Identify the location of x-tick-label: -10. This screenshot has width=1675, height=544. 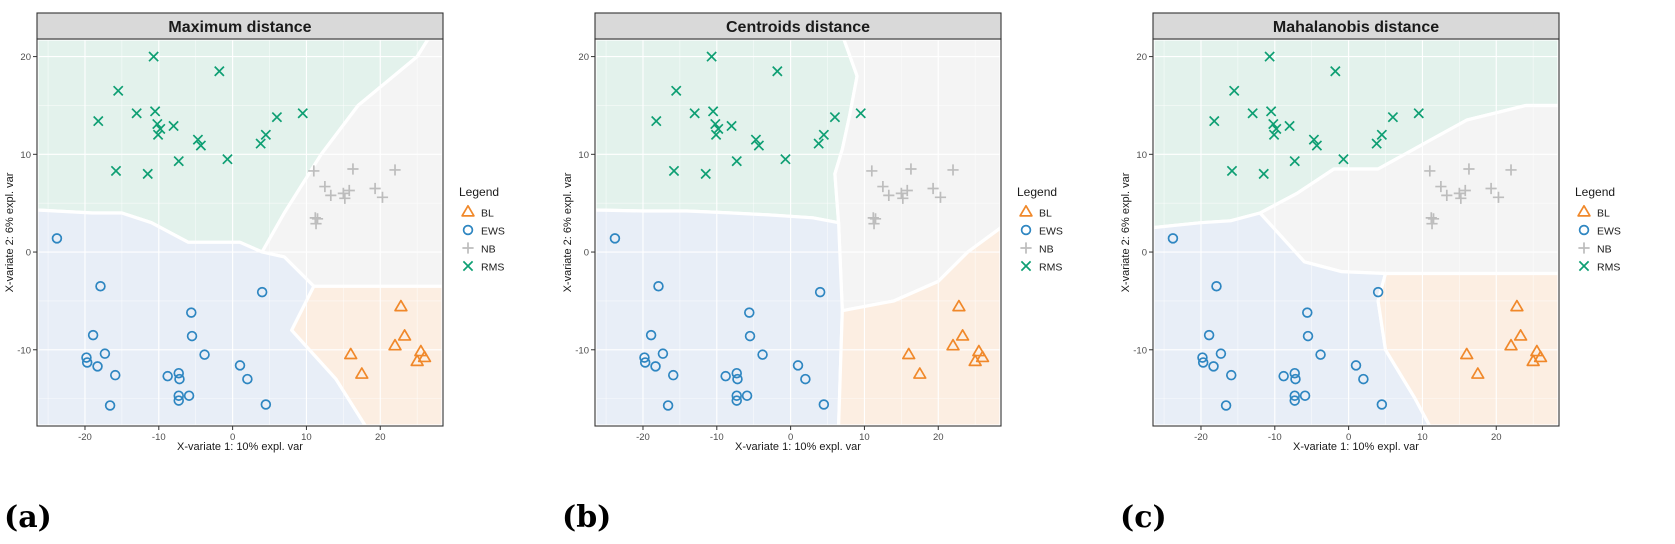
(717, 437).